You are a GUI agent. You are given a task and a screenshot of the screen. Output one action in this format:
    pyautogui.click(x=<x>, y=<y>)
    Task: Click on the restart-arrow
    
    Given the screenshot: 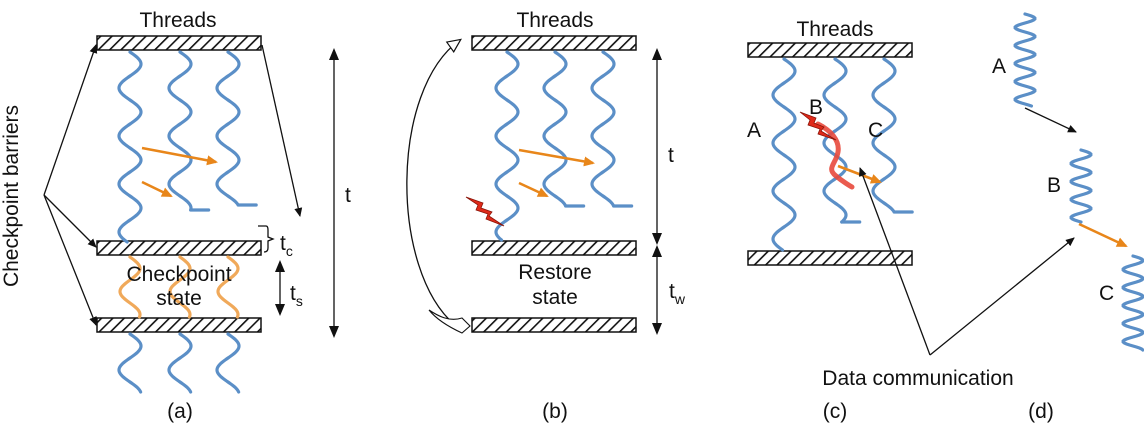 What is the action you would take?
    pyautogui.click(x=434, y=182)
    